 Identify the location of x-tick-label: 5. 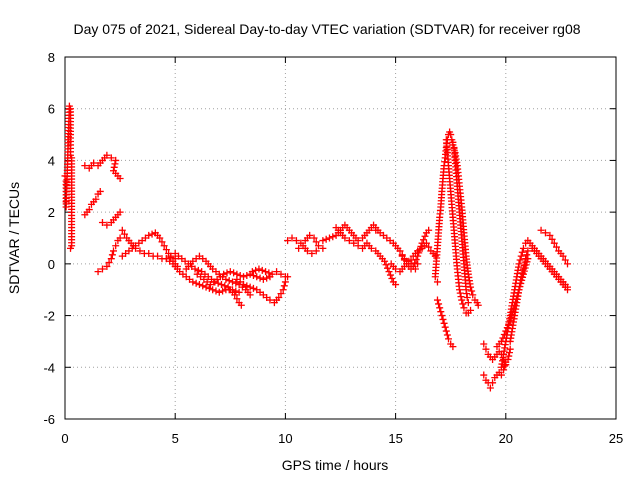
(175, 438).